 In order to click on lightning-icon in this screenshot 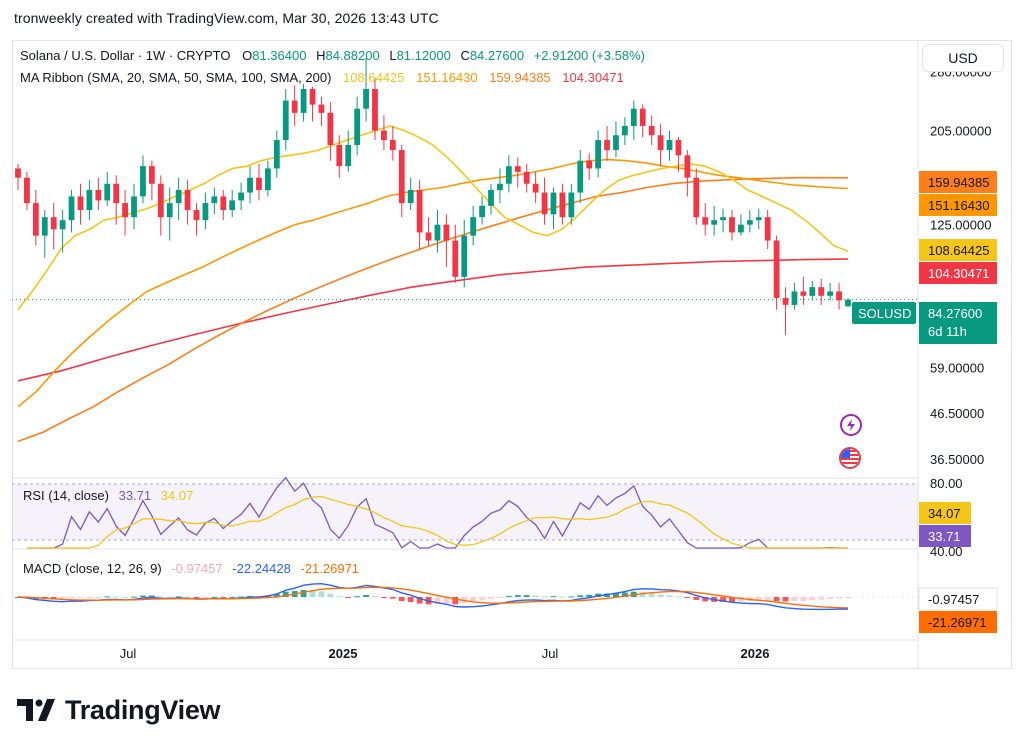, I will do `click(851, 425)`.